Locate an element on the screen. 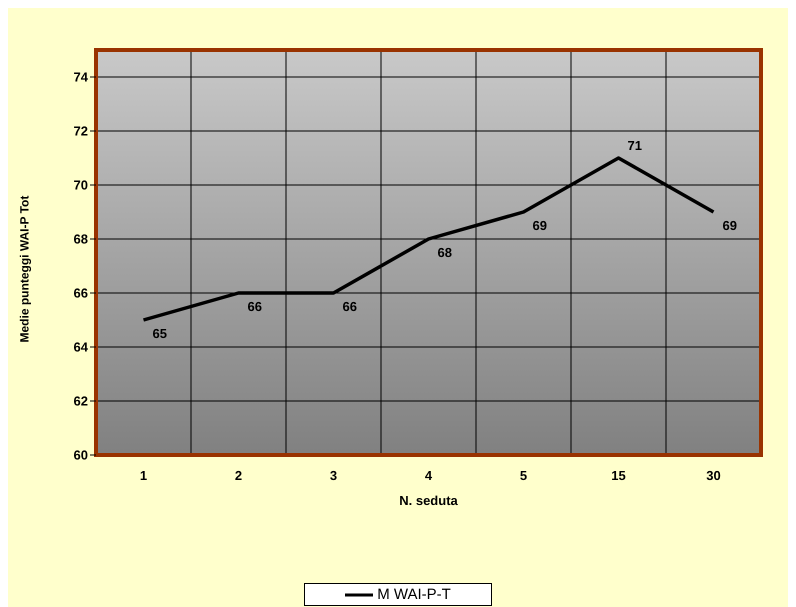 The width and height of the screenshot is (796, 607). data-label: 68 is located at coordinates (445, 252).